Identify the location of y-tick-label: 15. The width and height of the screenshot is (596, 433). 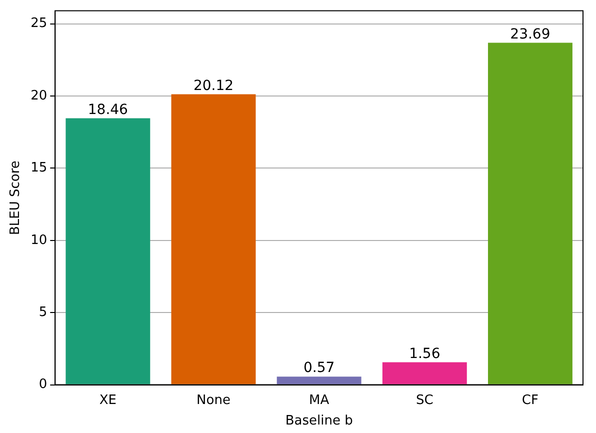
(39, 168).